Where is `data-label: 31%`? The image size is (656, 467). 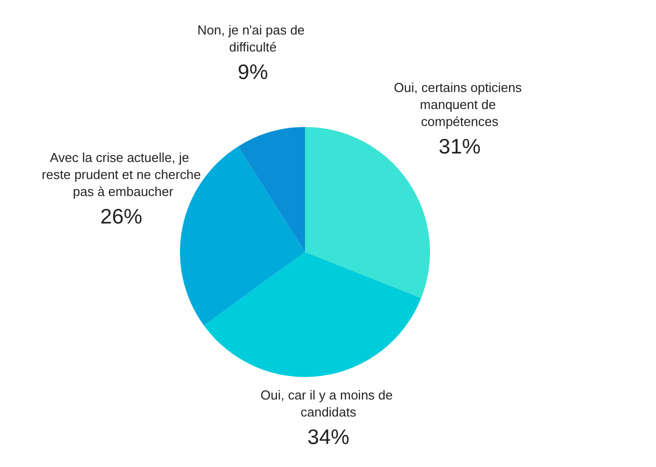 data-label: 31% is located at coordinates (459, 146).